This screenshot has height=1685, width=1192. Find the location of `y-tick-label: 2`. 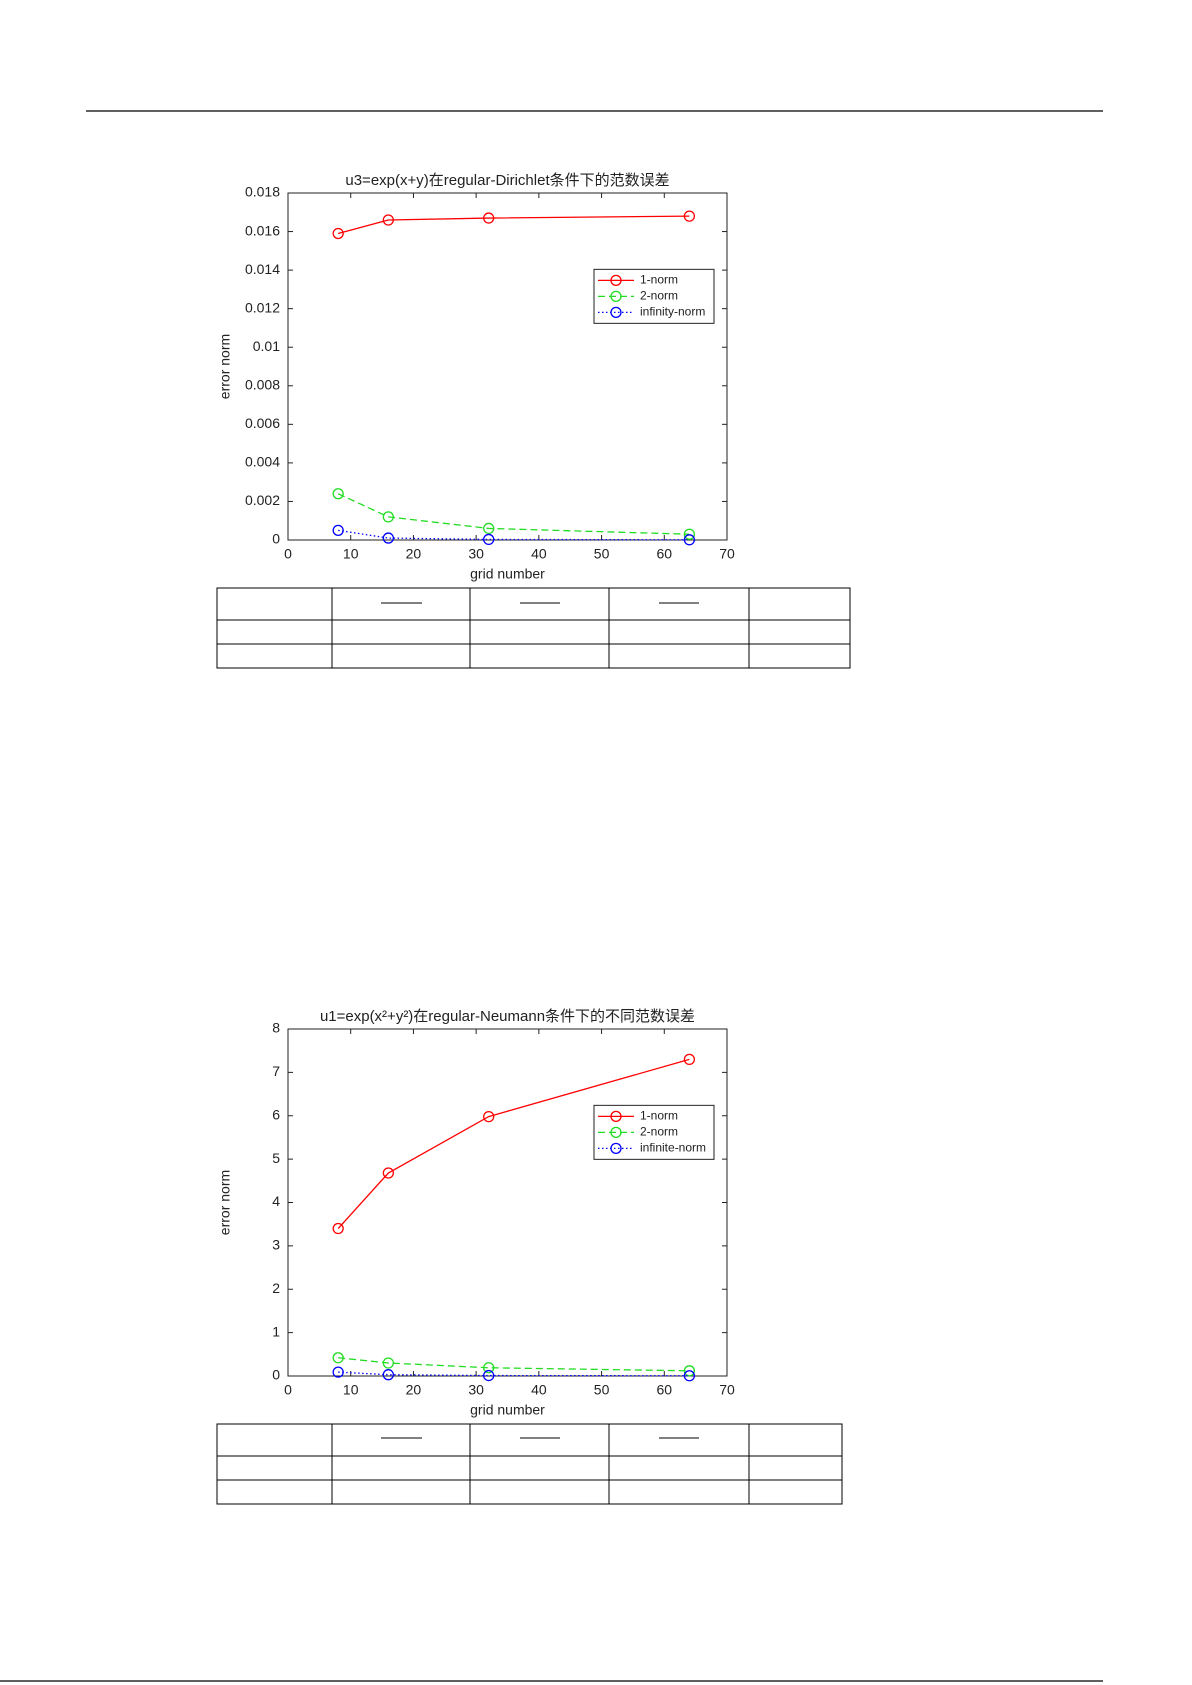

y-tick-label: 2 is located at coordinates (276, 1288).